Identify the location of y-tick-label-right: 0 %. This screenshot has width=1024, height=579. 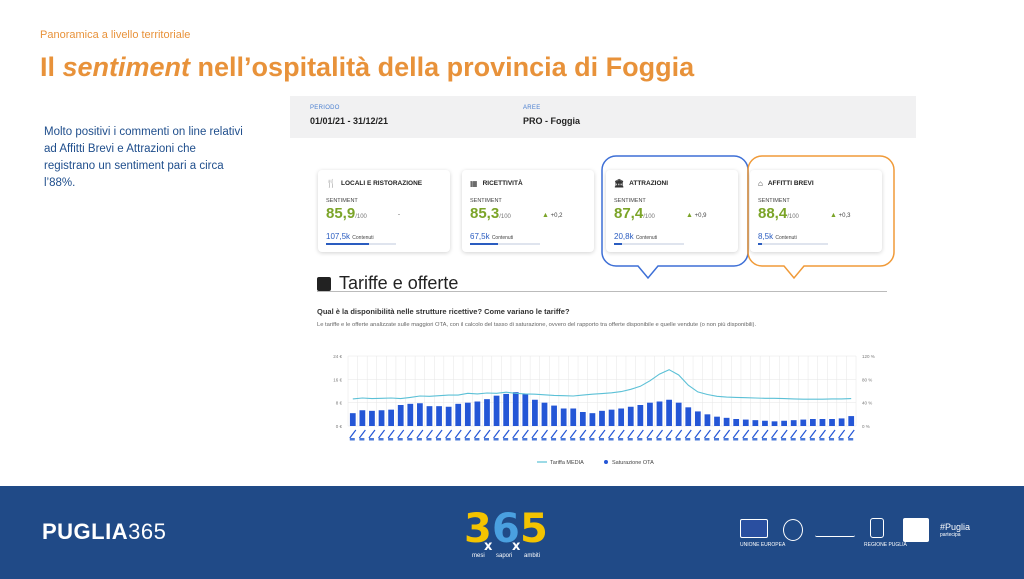
(866, 426).